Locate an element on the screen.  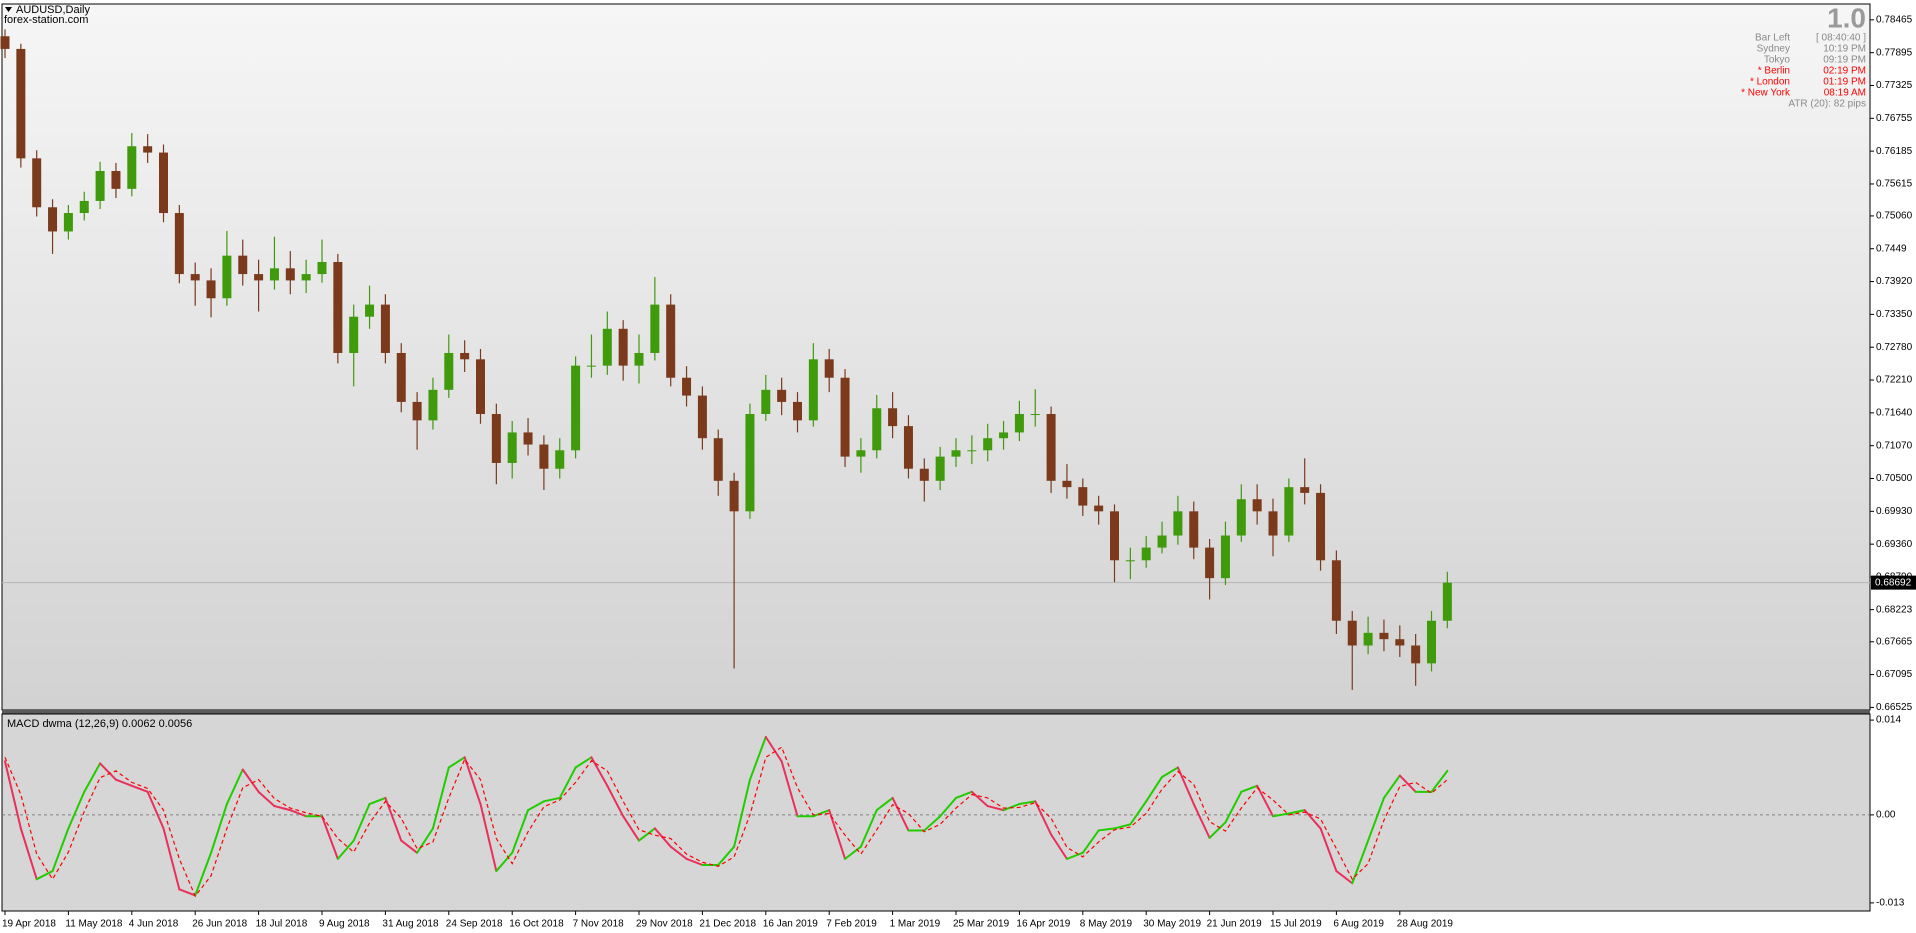
atr-label: ATR (20): 82 pips is located at coordinates (1827, 104).